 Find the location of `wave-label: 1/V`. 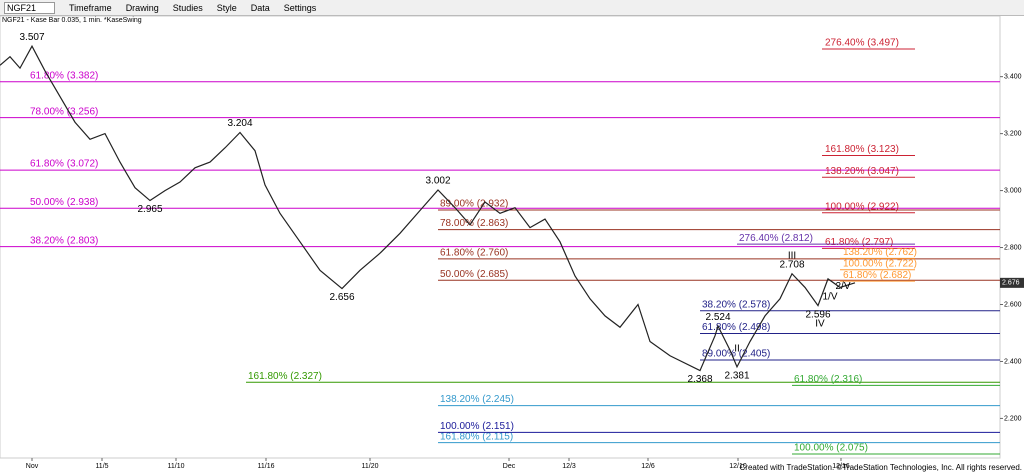

wave-label: 1/V is located at coordinates (829, 297).